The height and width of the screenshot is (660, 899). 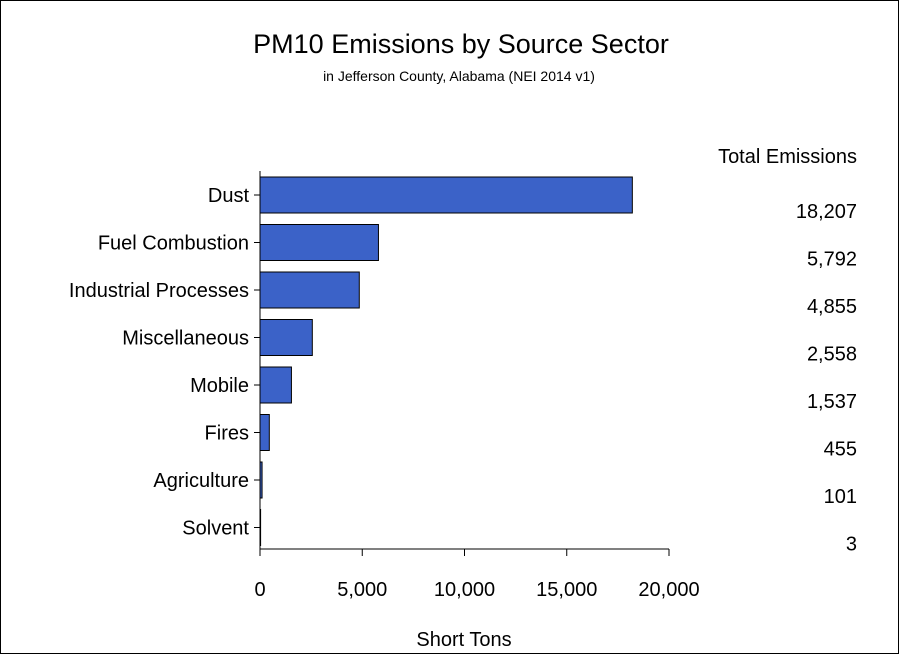 What do you see at coordinates (826, 212) in the screenshot?
I see `value-label: 18,207` at bounding box center [826, 212].